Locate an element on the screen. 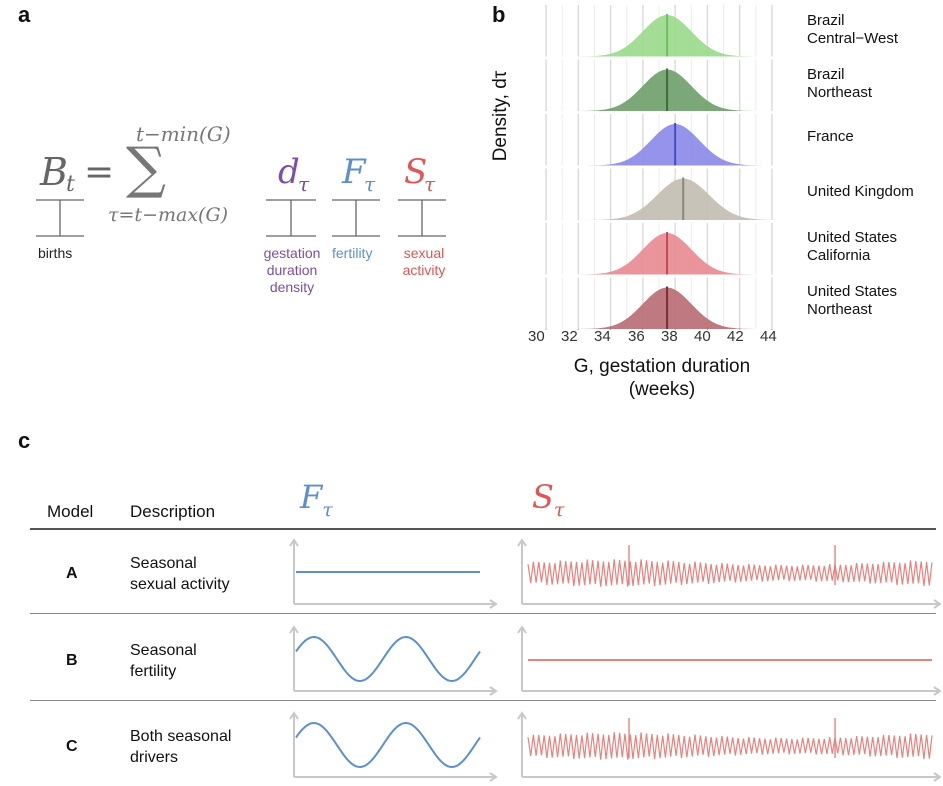 This screenshot has width=943, height=786. x-tick-42: 42 is located at coordinates (735, 336).